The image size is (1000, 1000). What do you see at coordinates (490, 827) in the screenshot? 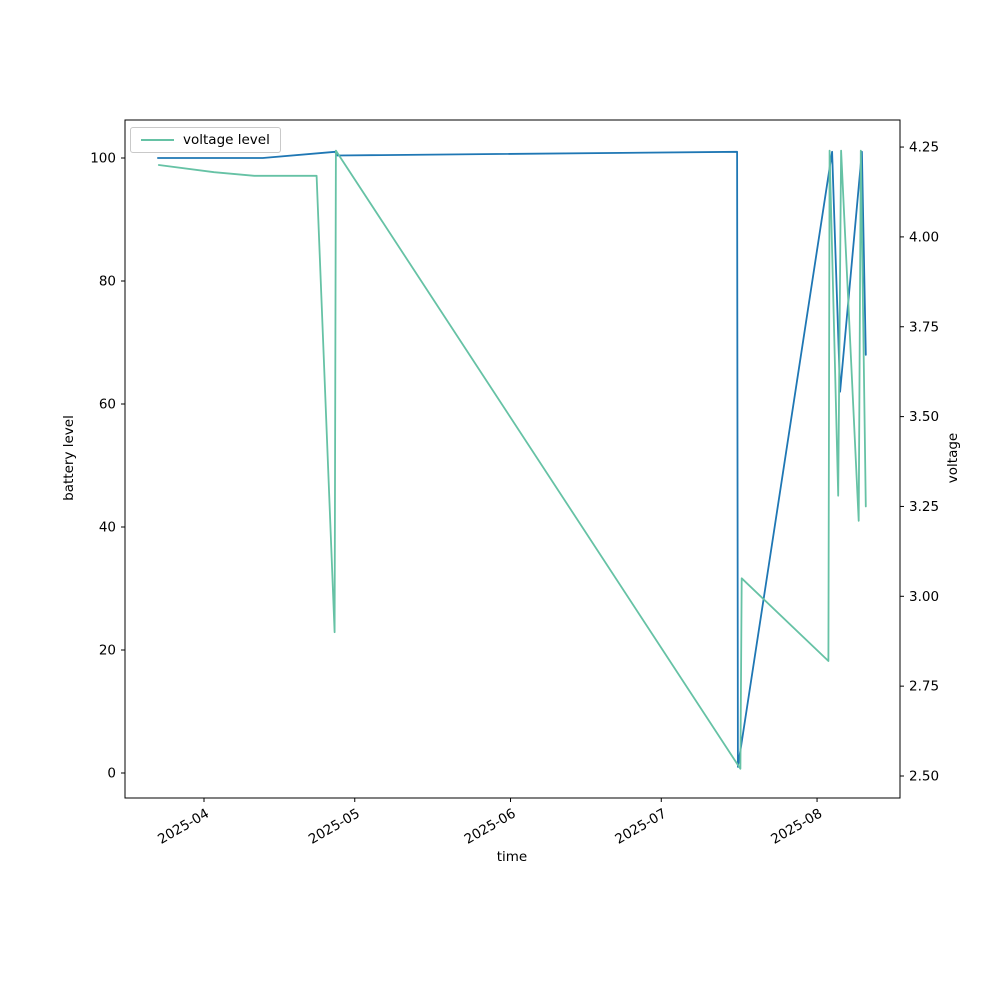
I see `x-tick-label: 2025-06` at bounding box center [490, 827].